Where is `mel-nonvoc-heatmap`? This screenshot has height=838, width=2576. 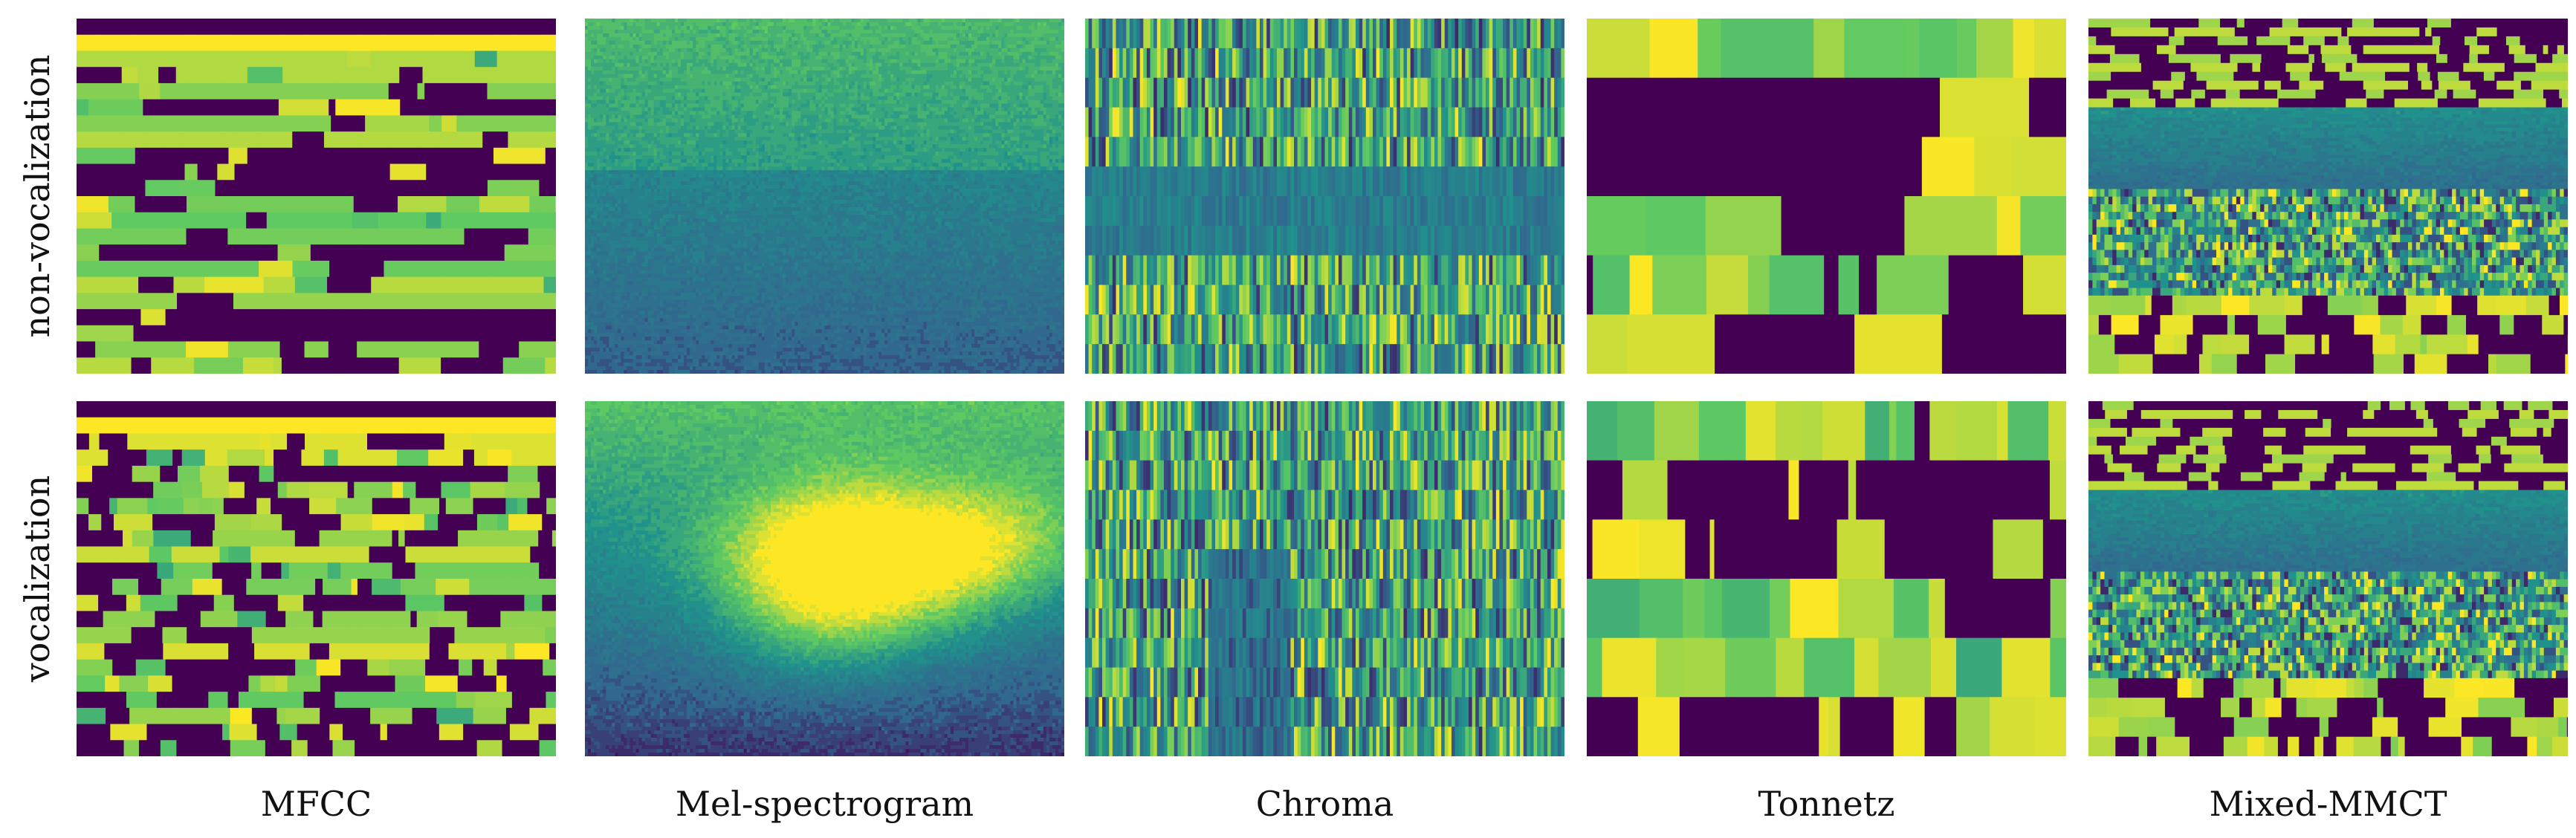
mel-nonvoc-heatmap is located at coordinates (825, 196).